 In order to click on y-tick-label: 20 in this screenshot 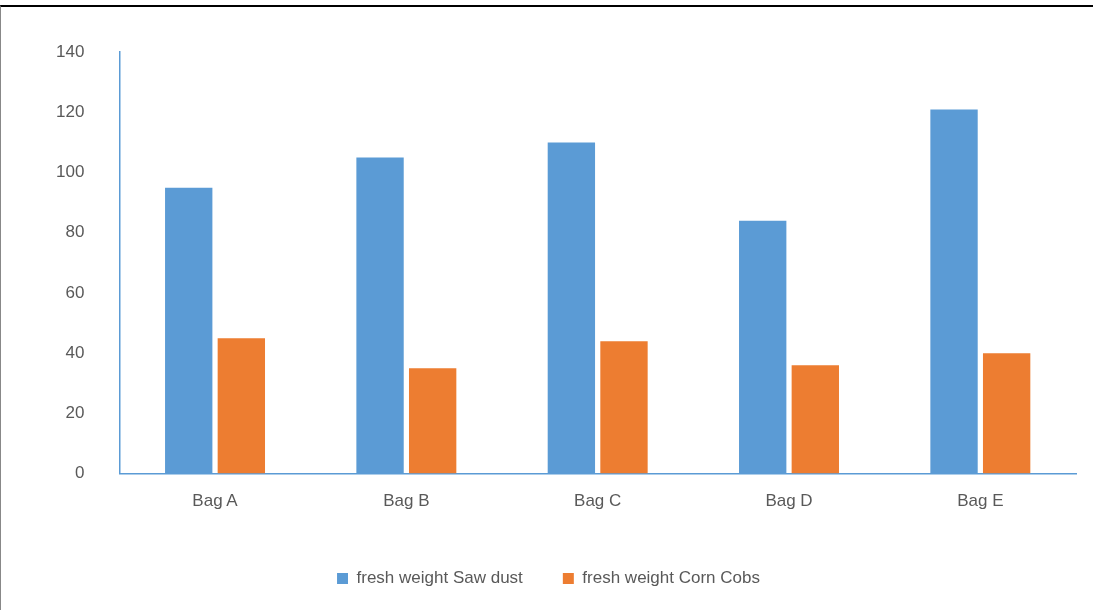, I will do `click(75, 413)`.